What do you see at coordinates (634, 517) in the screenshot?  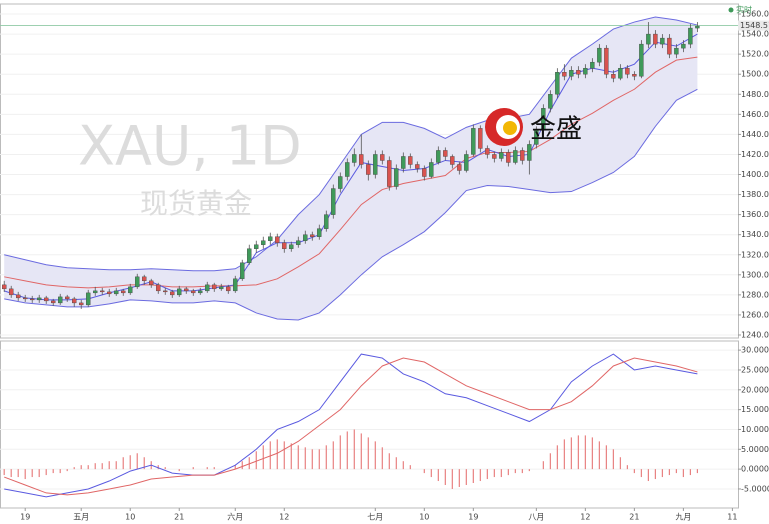 I see `x-tick-label: 21` at bounding box center [634, 517].